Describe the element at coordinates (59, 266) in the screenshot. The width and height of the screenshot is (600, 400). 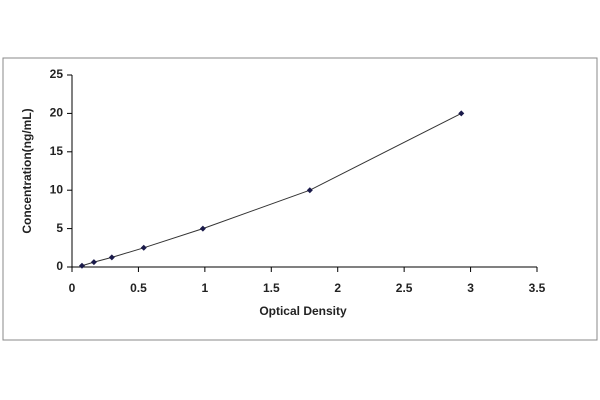
I see `y-tick-label: 0` at that location.